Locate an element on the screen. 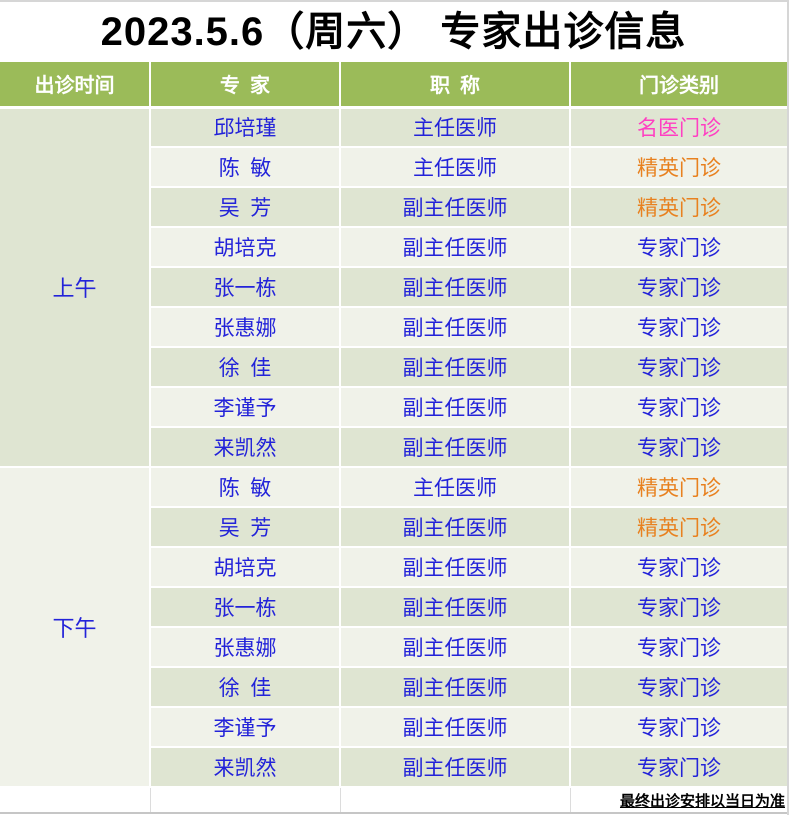 The height and width of the screenshot is (815, 789). schedule-row: 陈 敏主任医师 精英门诊 is located at coordinates (393, 167).